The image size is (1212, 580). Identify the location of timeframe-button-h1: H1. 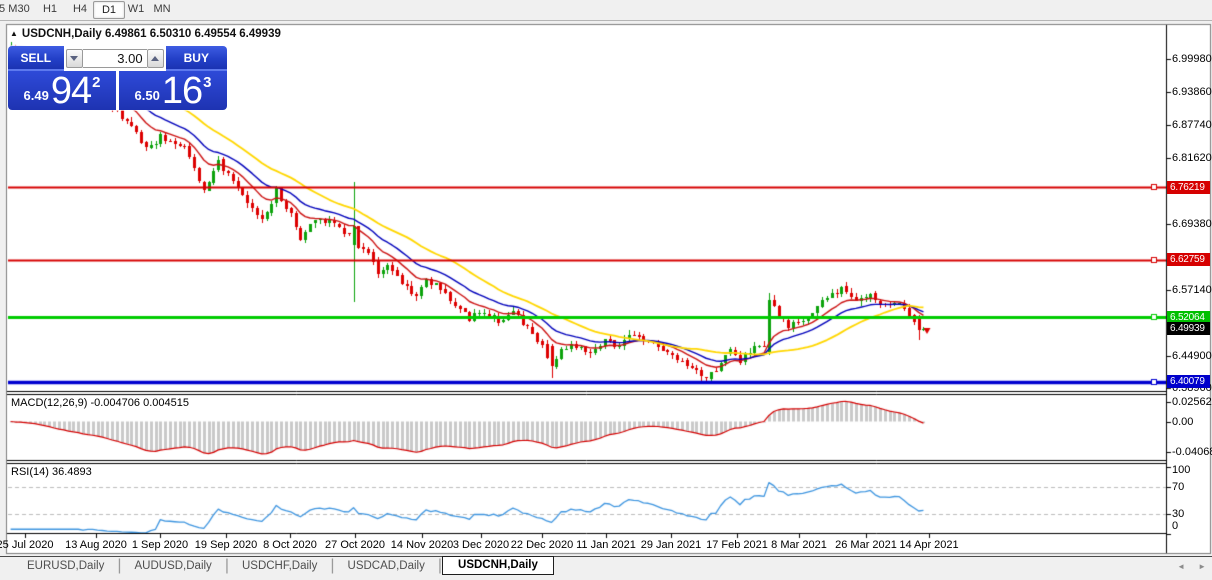
(50, 9).